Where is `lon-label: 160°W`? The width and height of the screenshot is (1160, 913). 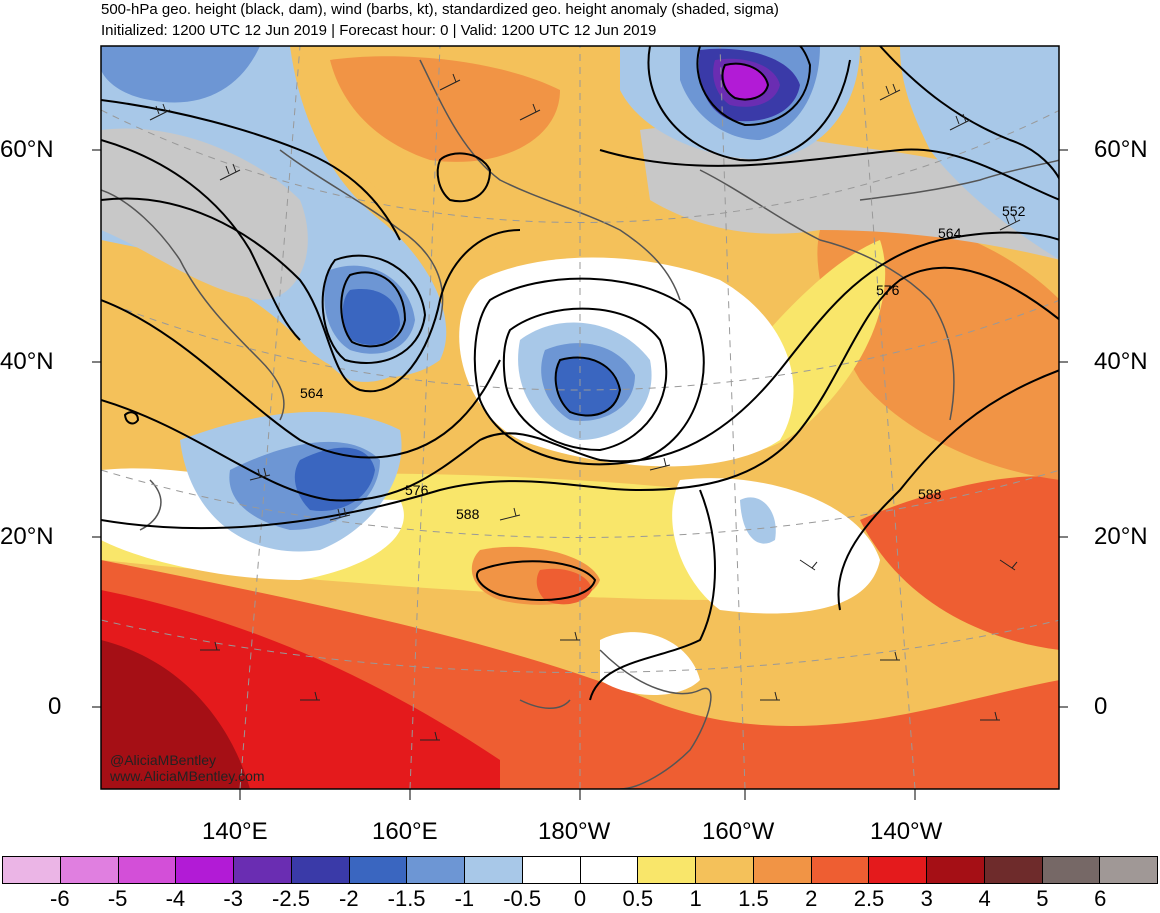
lon-label: 160°W is located at coordinates (738, 831).